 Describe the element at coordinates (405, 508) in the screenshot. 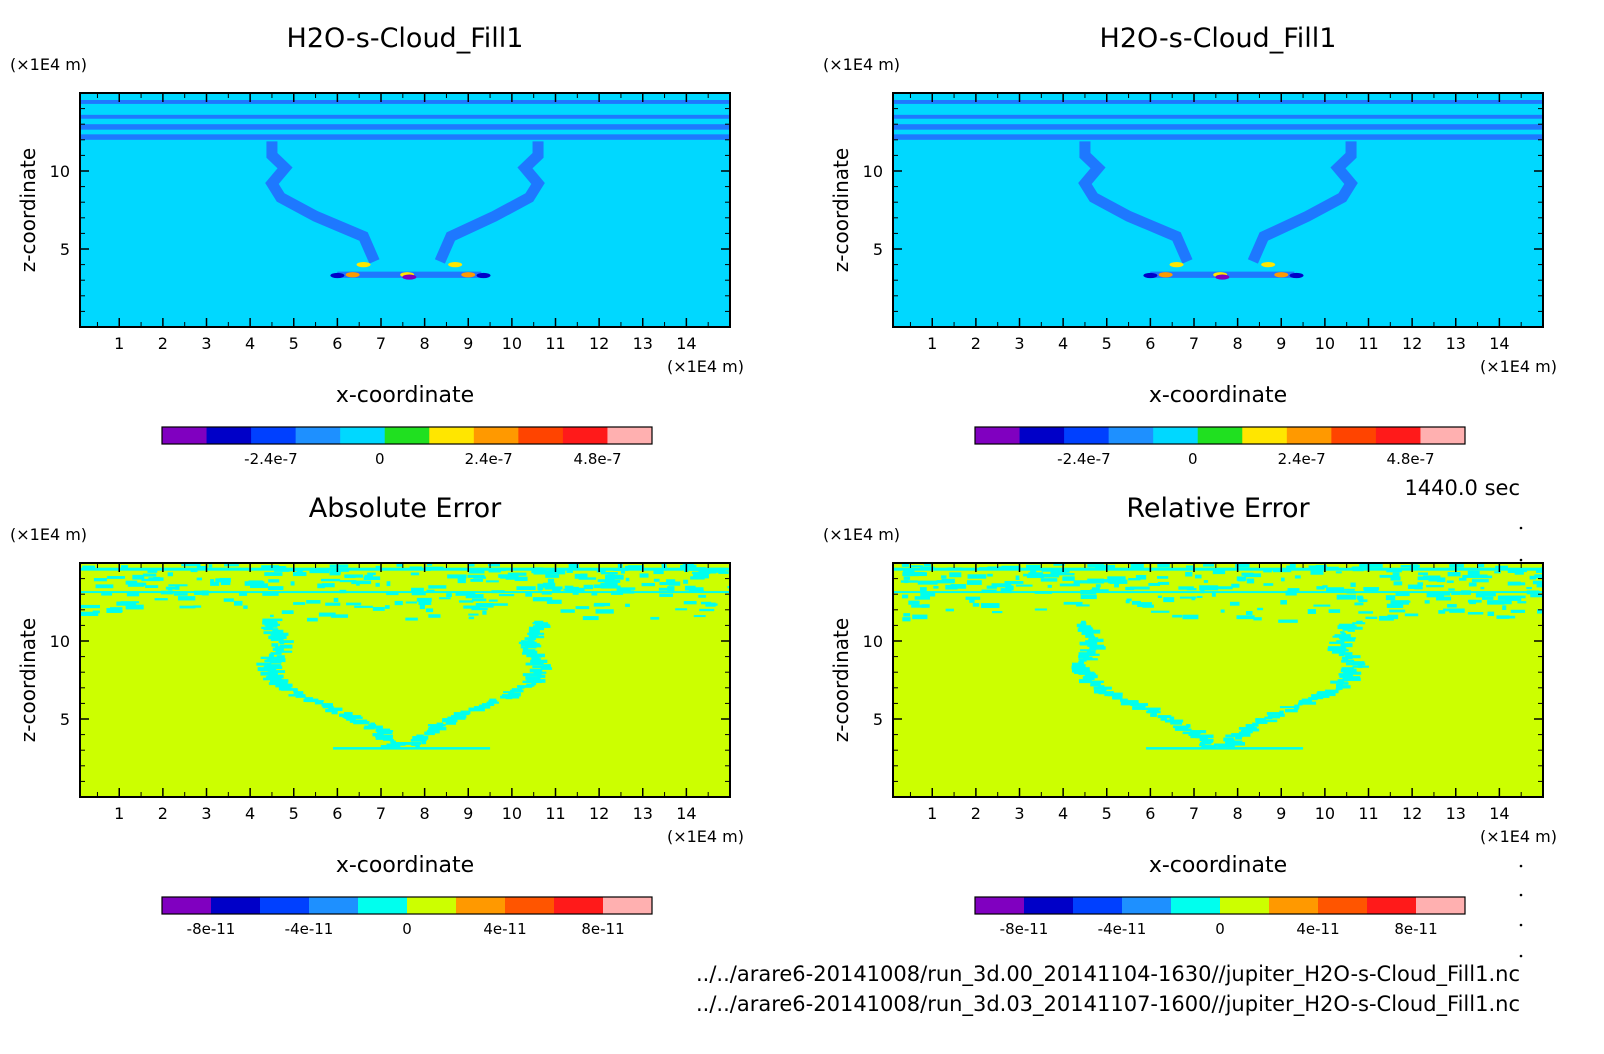

I see `chart-title: Absolute Error` at that location.